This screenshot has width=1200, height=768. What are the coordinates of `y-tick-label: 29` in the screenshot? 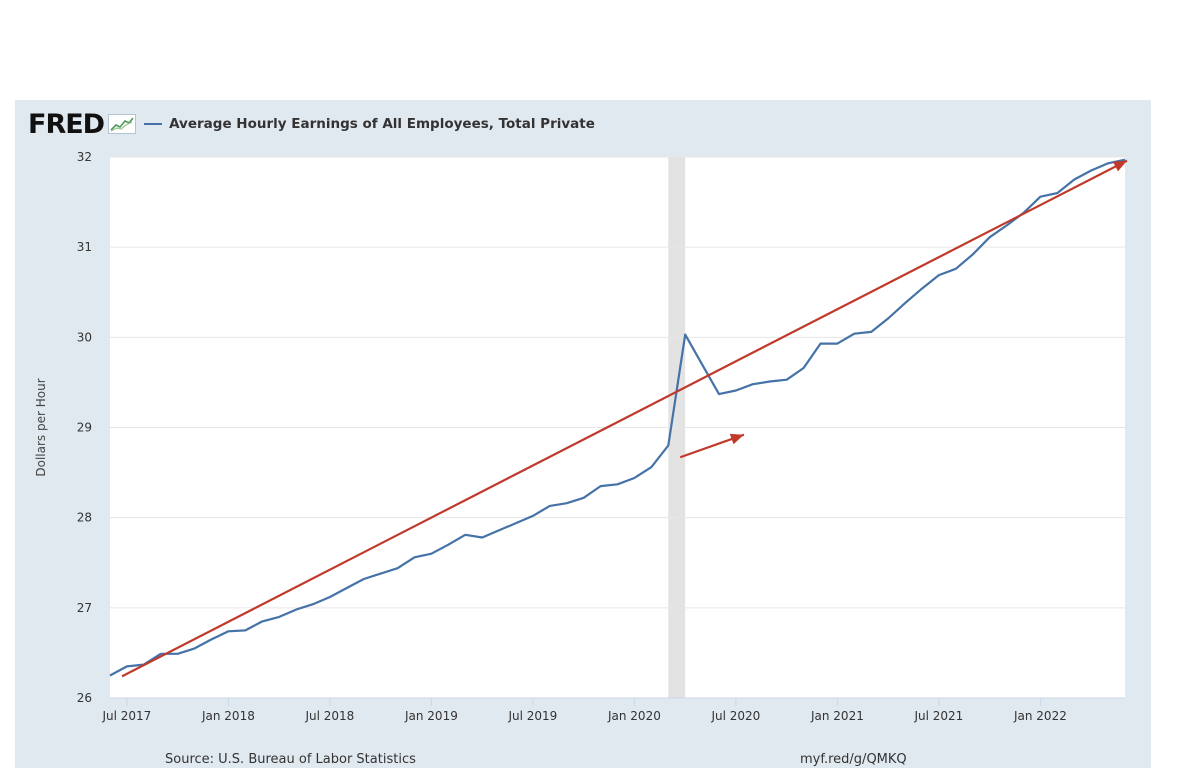 It's located at (84, 428).